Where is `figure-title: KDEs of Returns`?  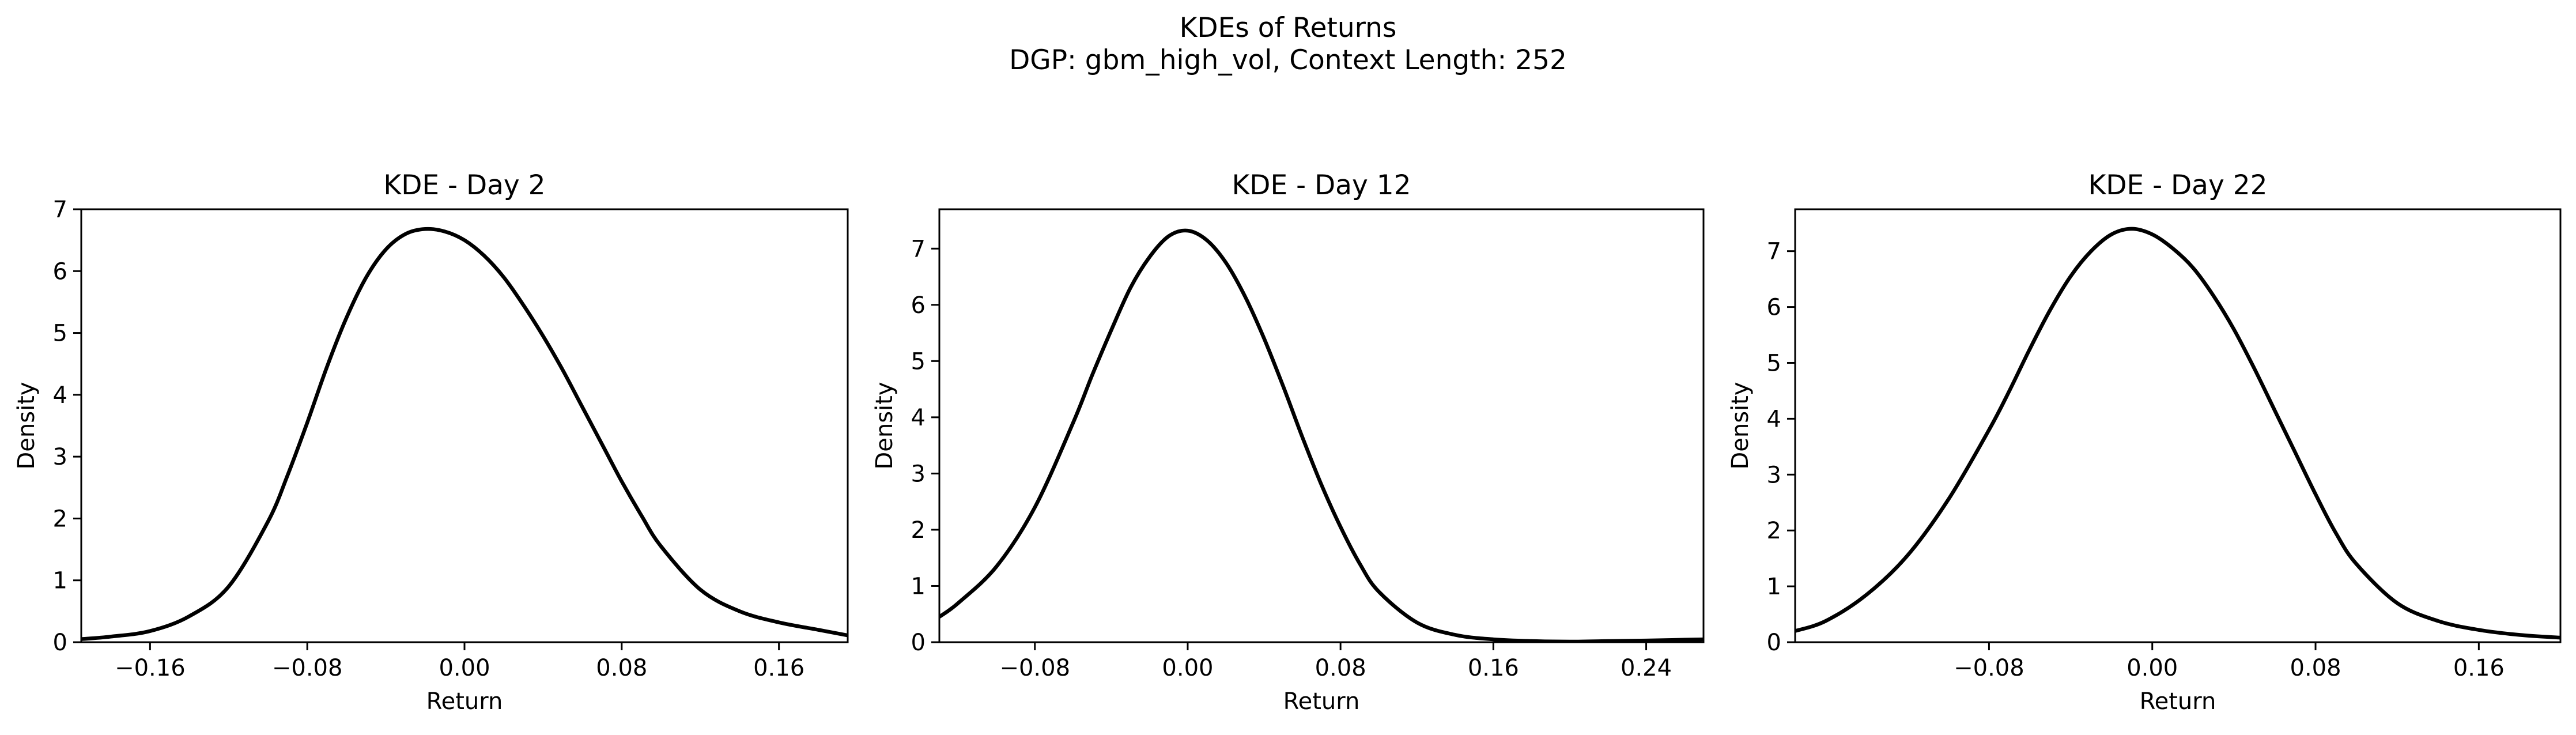
figure-title: KDEs of Returns is located at coordinates (1288, 28).